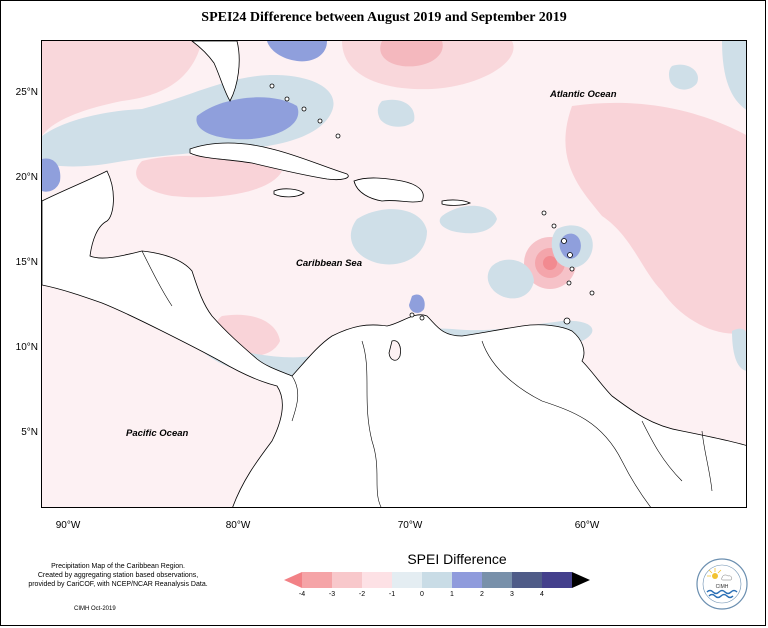  Describe the element at coordinates (583, 94) in the screenshot. I see `label-atlantic-ocean: Atlantic Ocean` at that location.